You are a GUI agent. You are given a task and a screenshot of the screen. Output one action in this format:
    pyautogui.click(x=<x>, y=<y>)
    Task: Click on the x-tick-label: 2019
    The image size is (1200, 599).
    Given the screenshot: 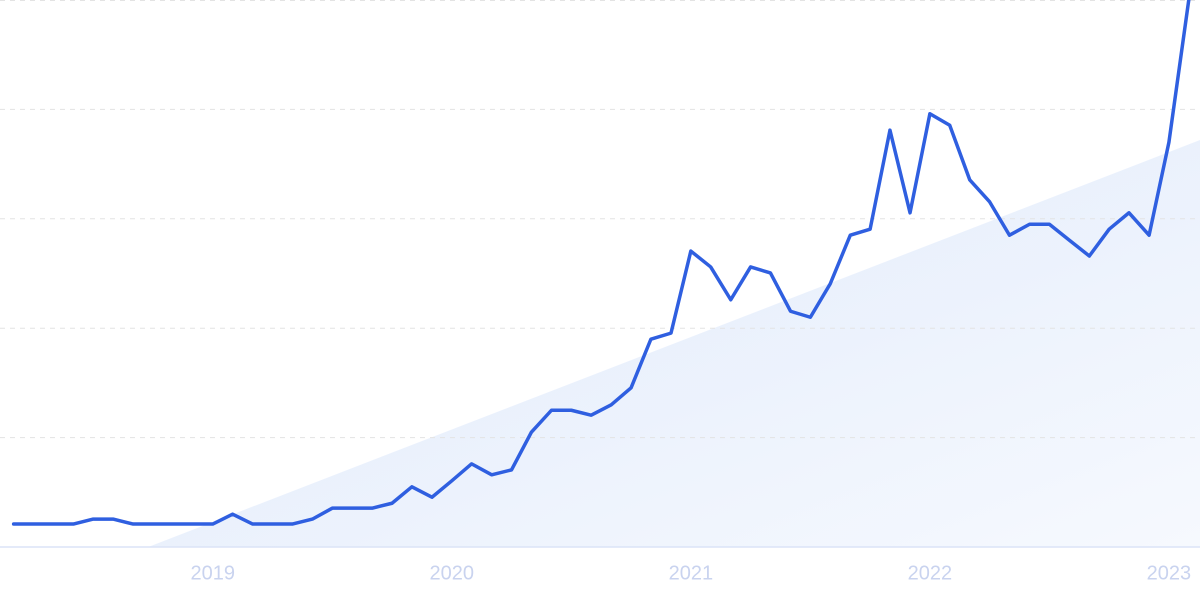 What is the action you would take?
    pyautogui.click(x=212, y=573)
    